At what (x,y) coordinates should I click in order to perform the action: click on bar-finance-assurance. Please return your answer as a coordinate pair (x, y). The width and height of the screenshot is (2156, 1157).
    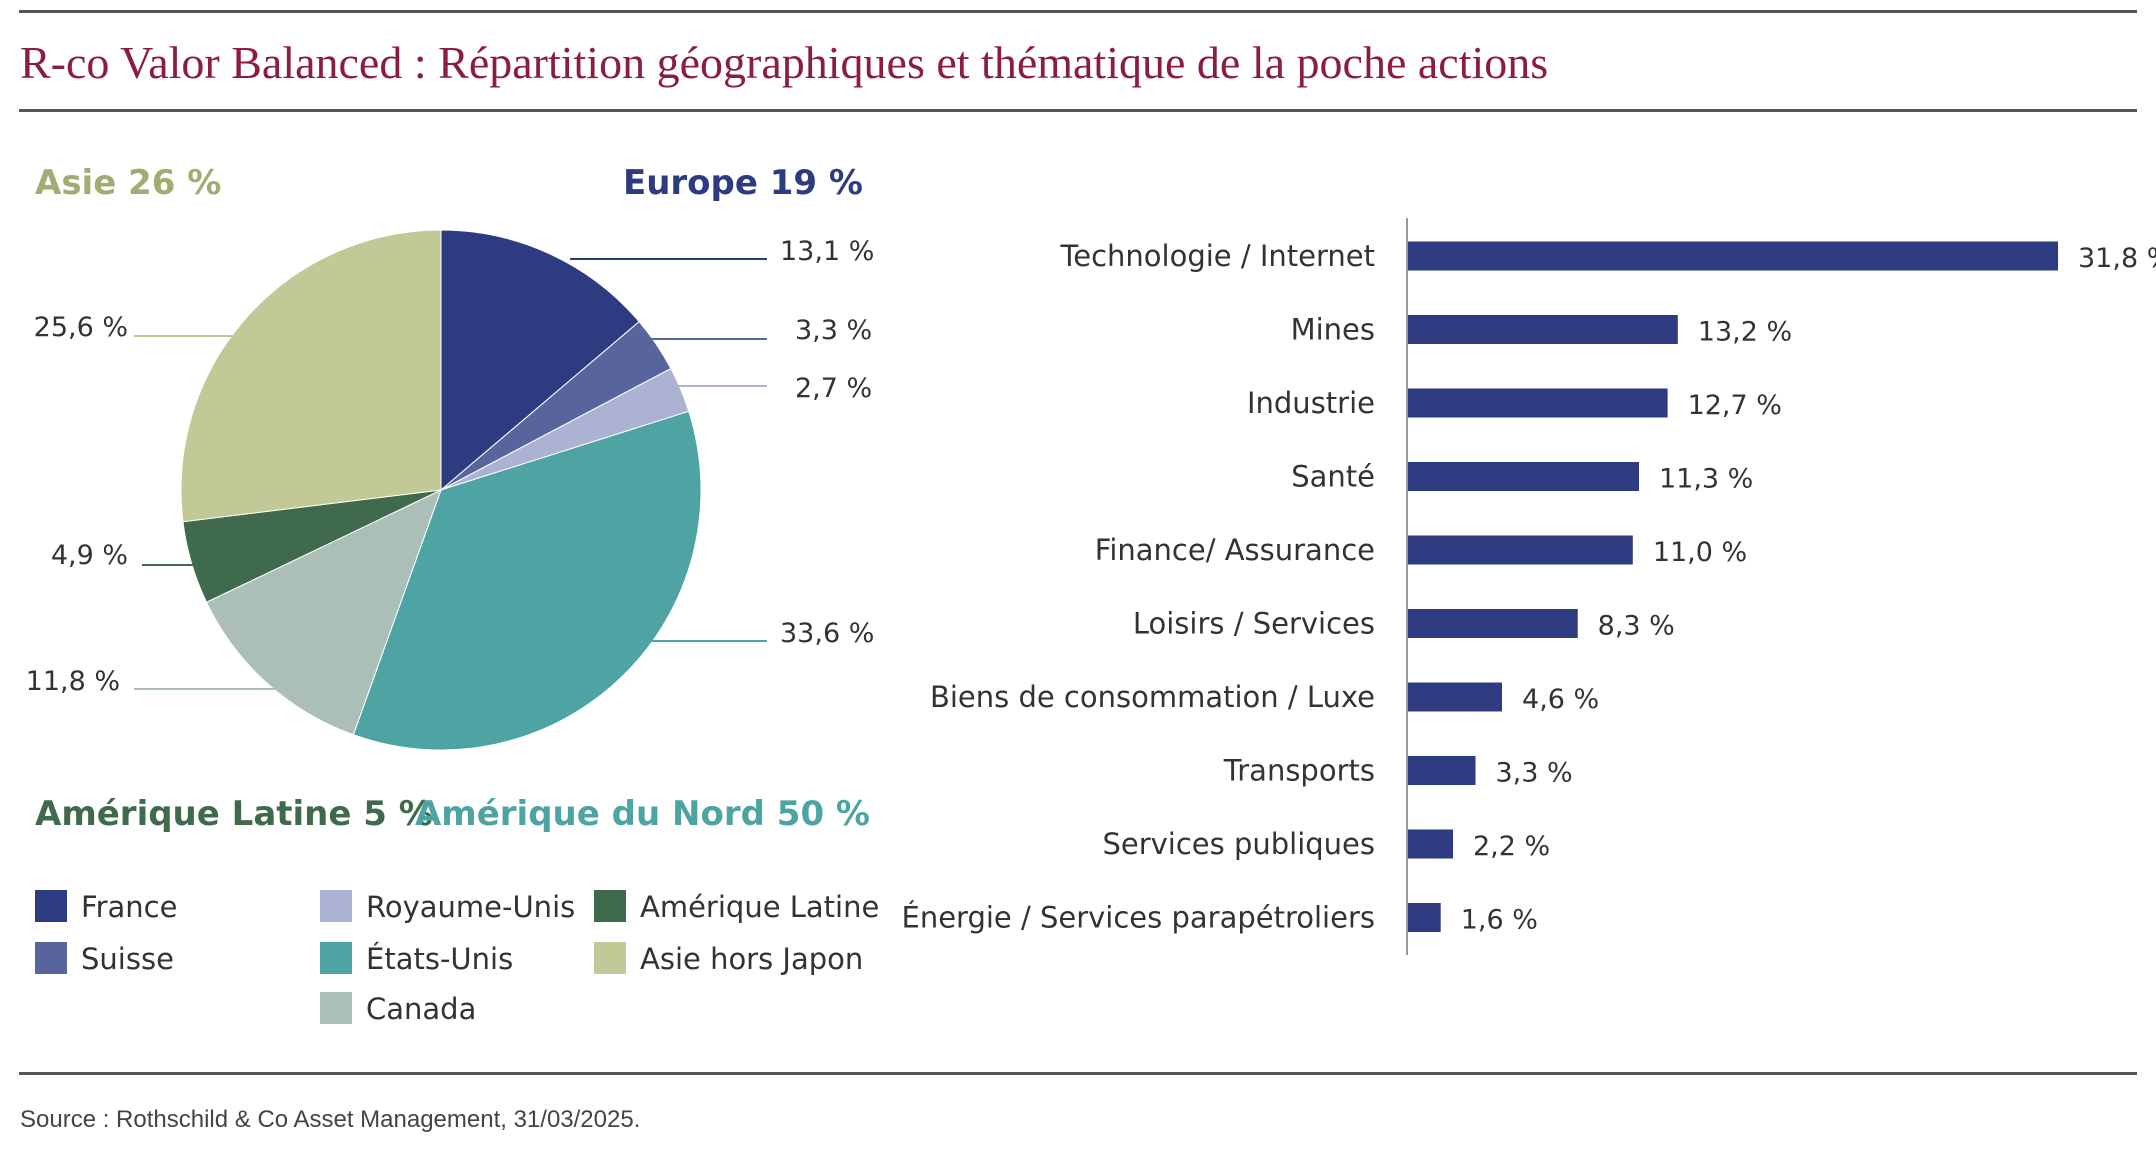
    Looking at the image, I should click on (1520, 550).